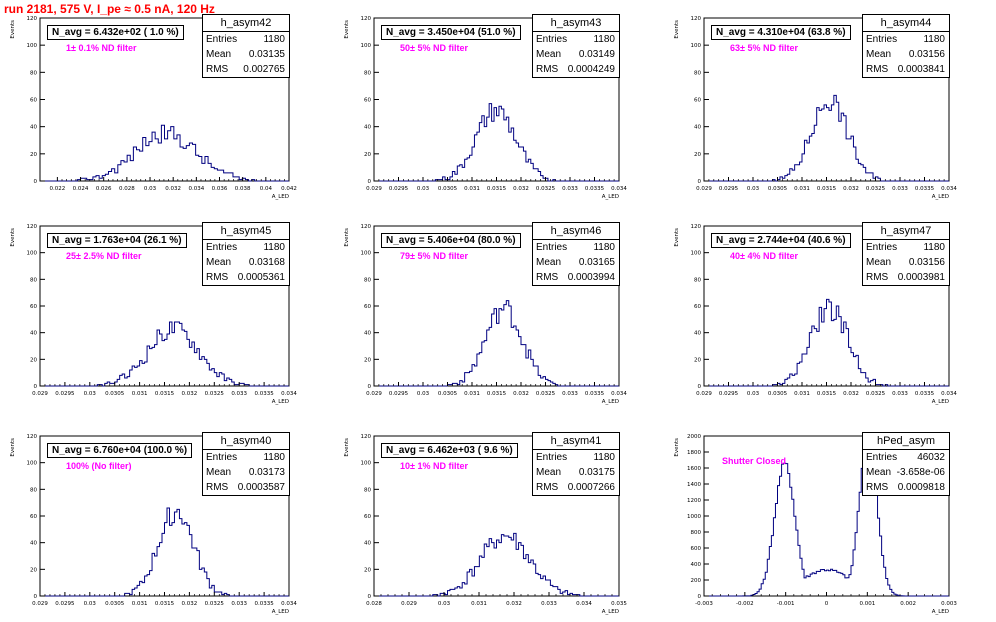  Describe the element at coordinates (246, 54) in the screenshot. I see `stats-row: Mean 0.03135` at that location.